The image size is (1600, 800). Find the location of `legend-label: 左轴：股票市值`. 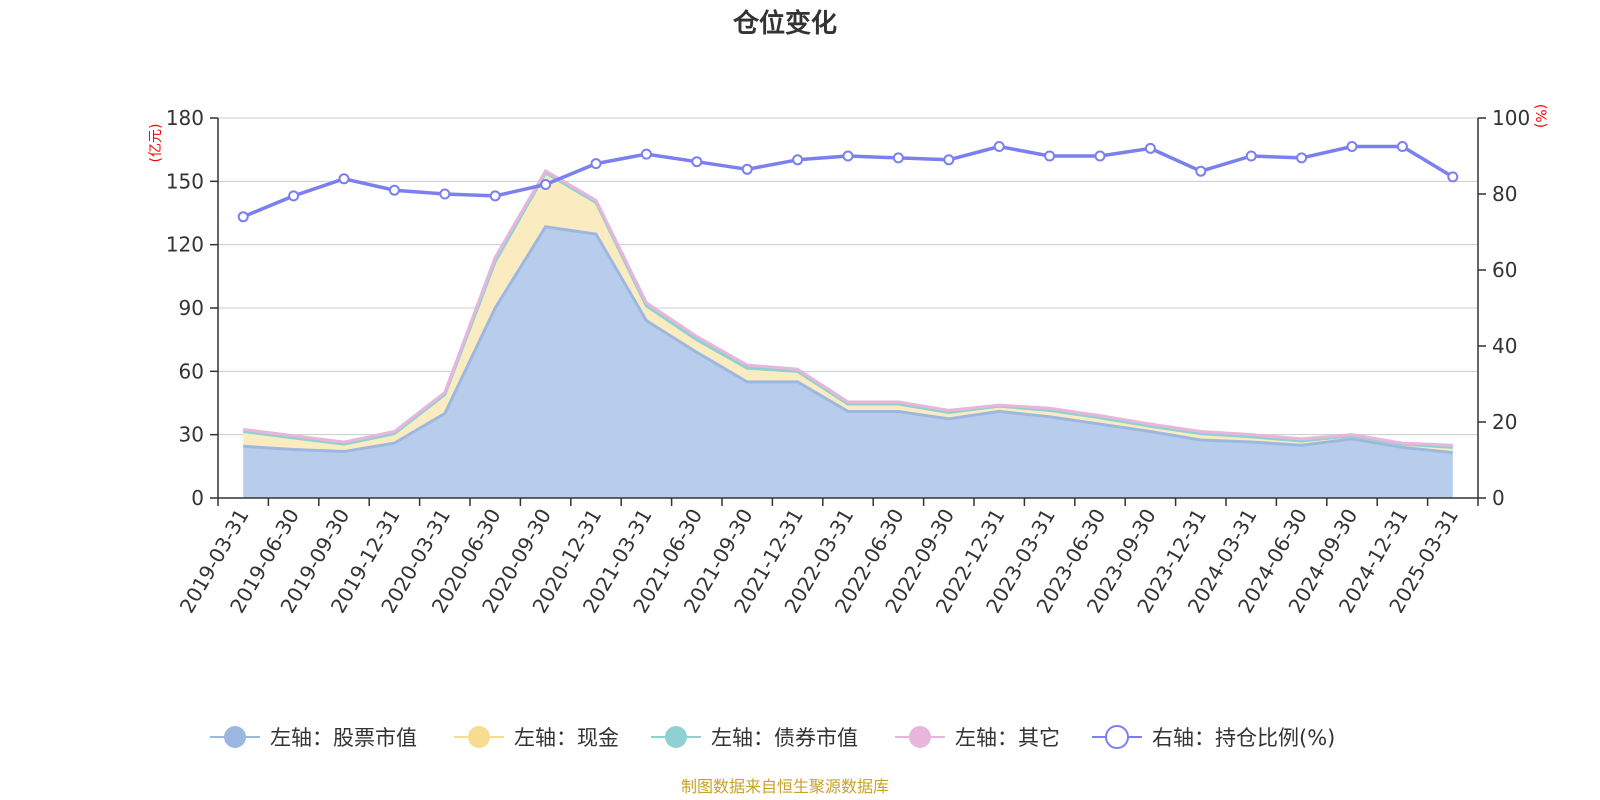

legend-label: 左轴：股票市值 is located at coordinates (343, 738).